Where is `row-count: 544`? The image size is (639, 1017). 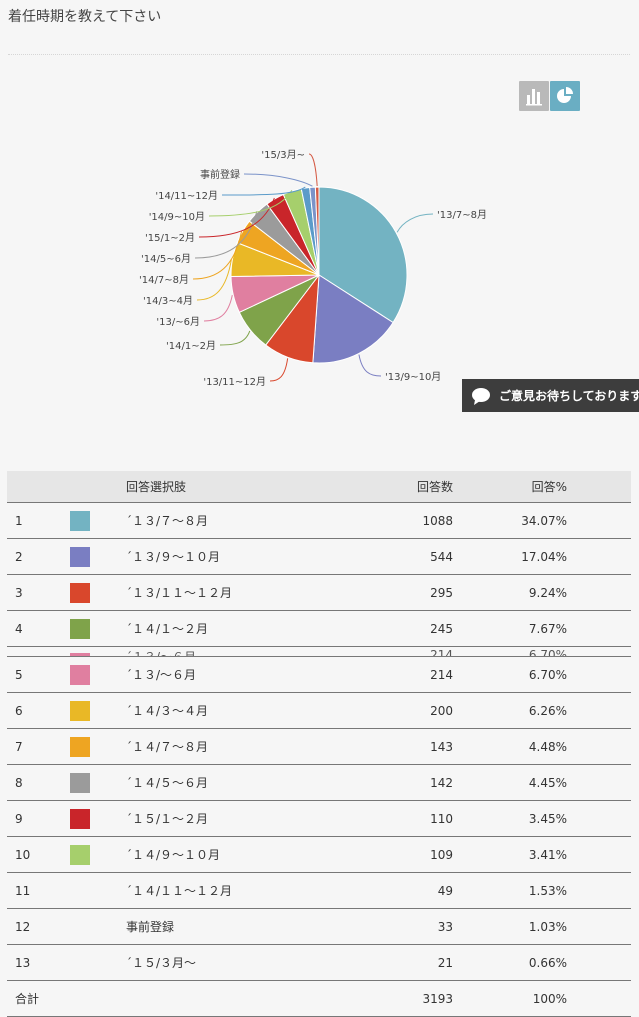
row-count: 544 is located at coordinates (441, 556).